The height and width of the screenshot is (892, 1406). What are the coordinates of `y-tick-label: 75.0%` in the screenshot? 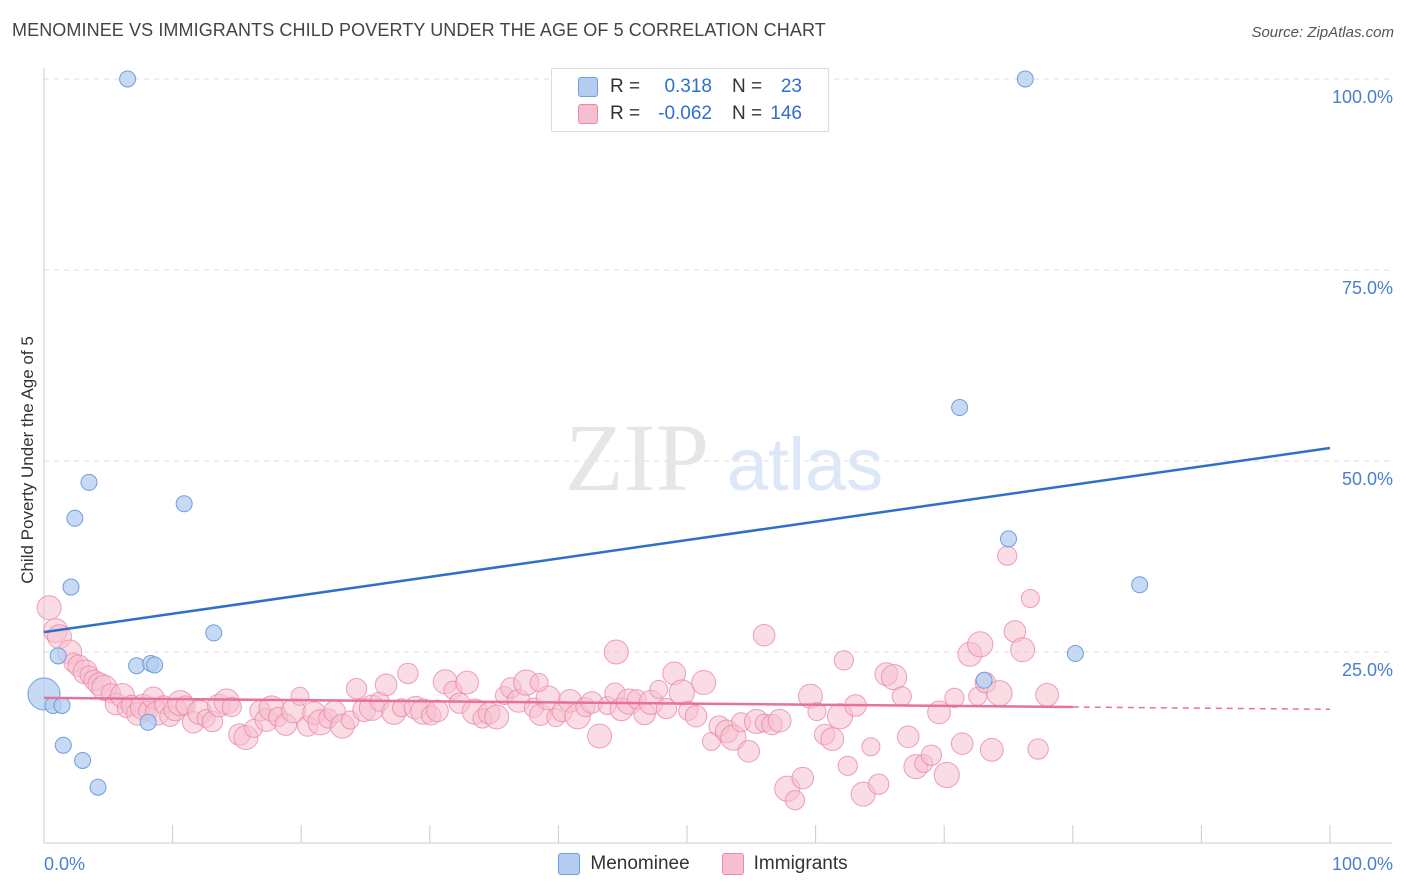 It's located at (1367, 288).